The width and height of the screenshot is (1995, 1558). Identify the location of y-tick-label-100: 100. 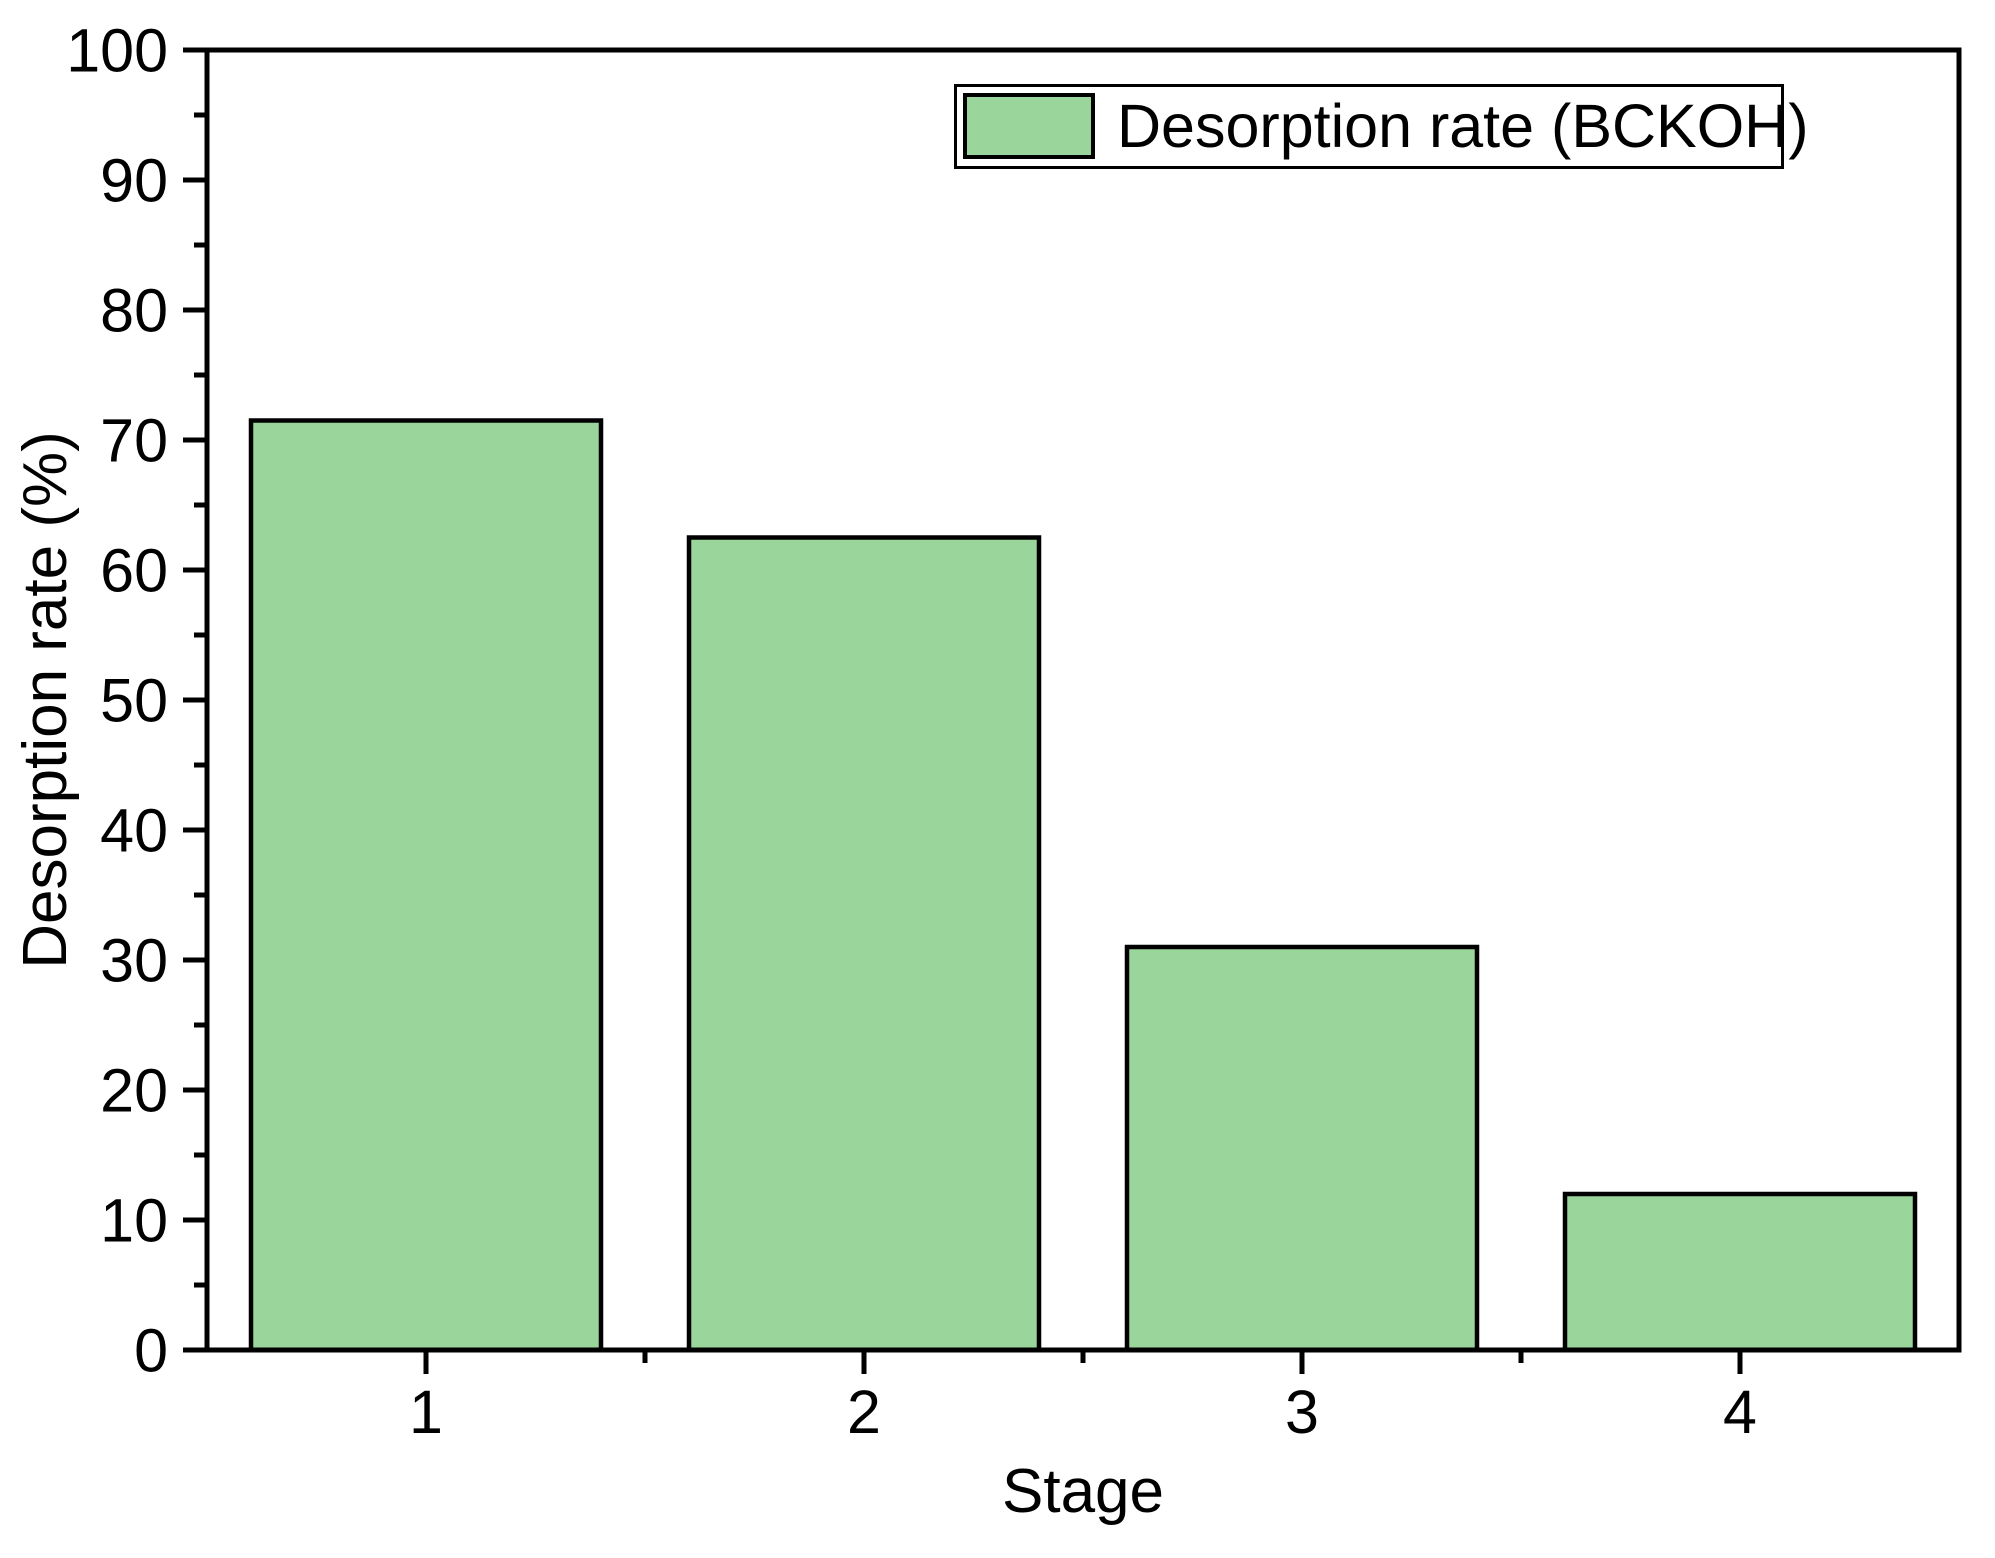
(117, 50).